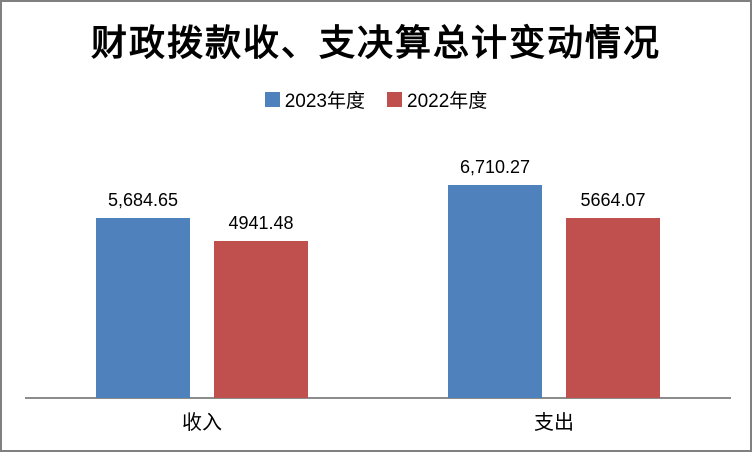  Describe the element at coordinates (613, 200) in the screenshot. I see `bar-value-label: 5664.07` at that location.